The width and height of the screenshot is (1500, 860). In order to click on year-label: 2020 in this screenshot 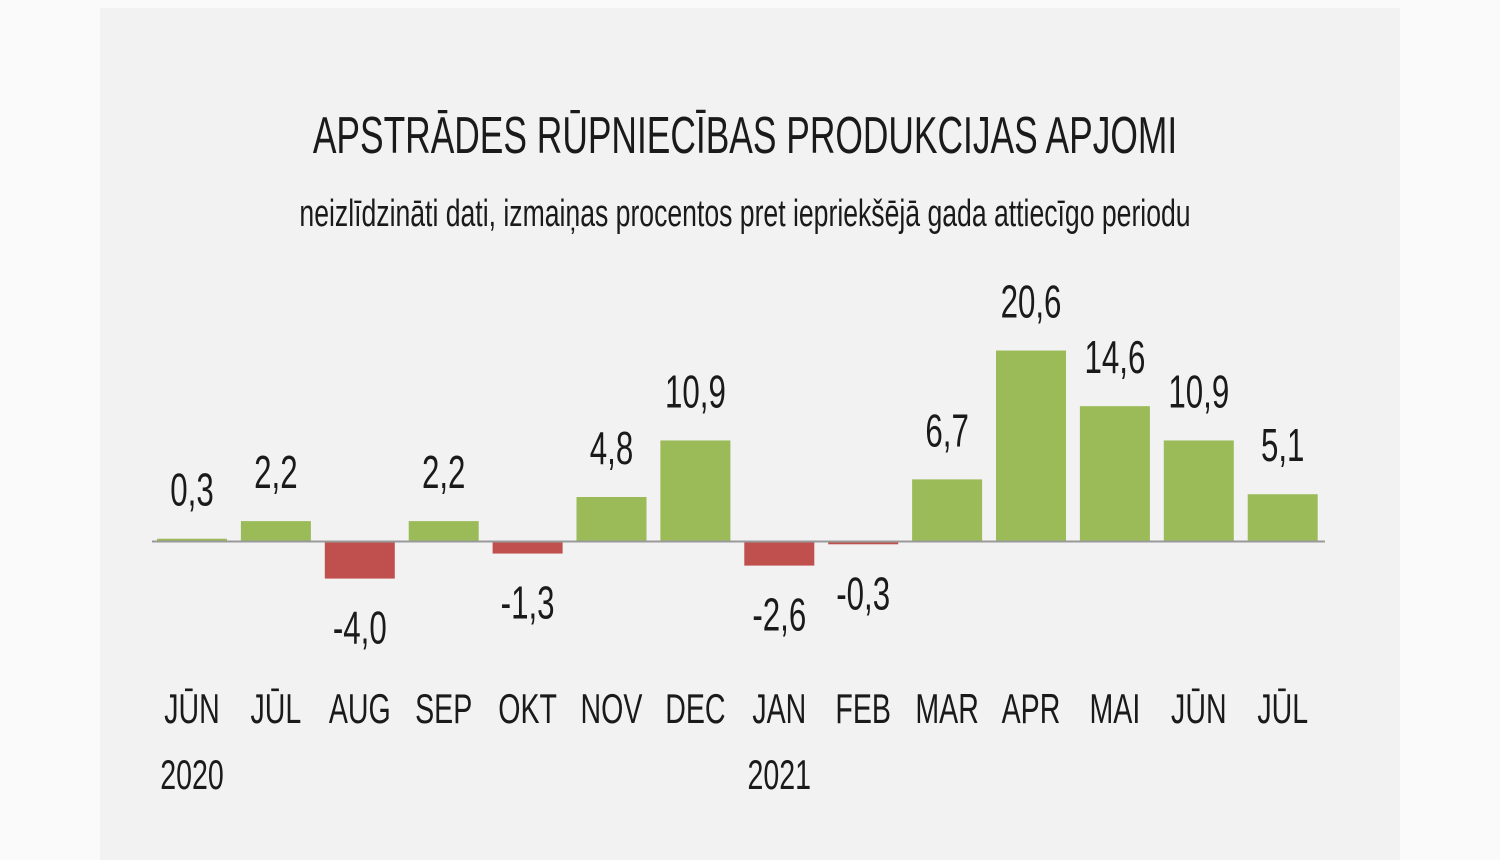, I will do `click(192, 774)`.